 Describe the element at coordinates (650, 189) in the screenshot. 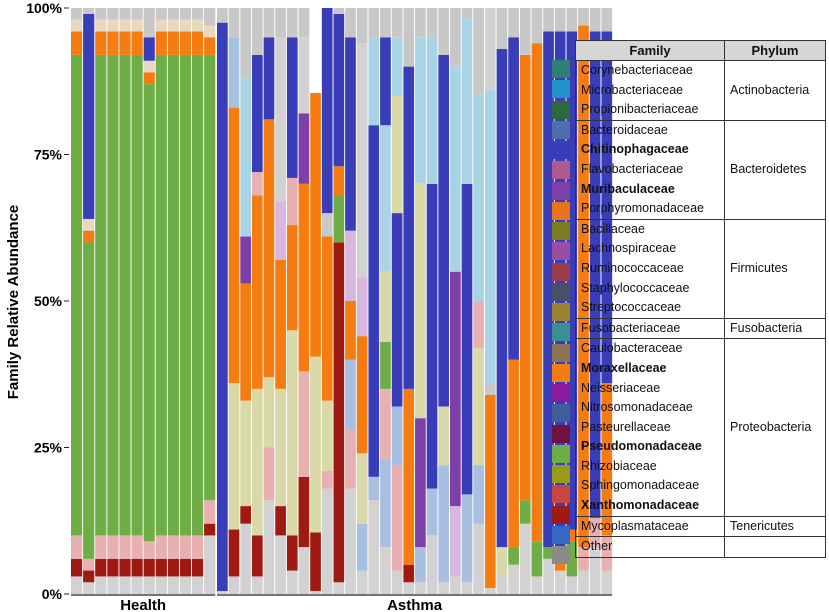

I see `legend-family-name: Muribaculaceae` at that location.